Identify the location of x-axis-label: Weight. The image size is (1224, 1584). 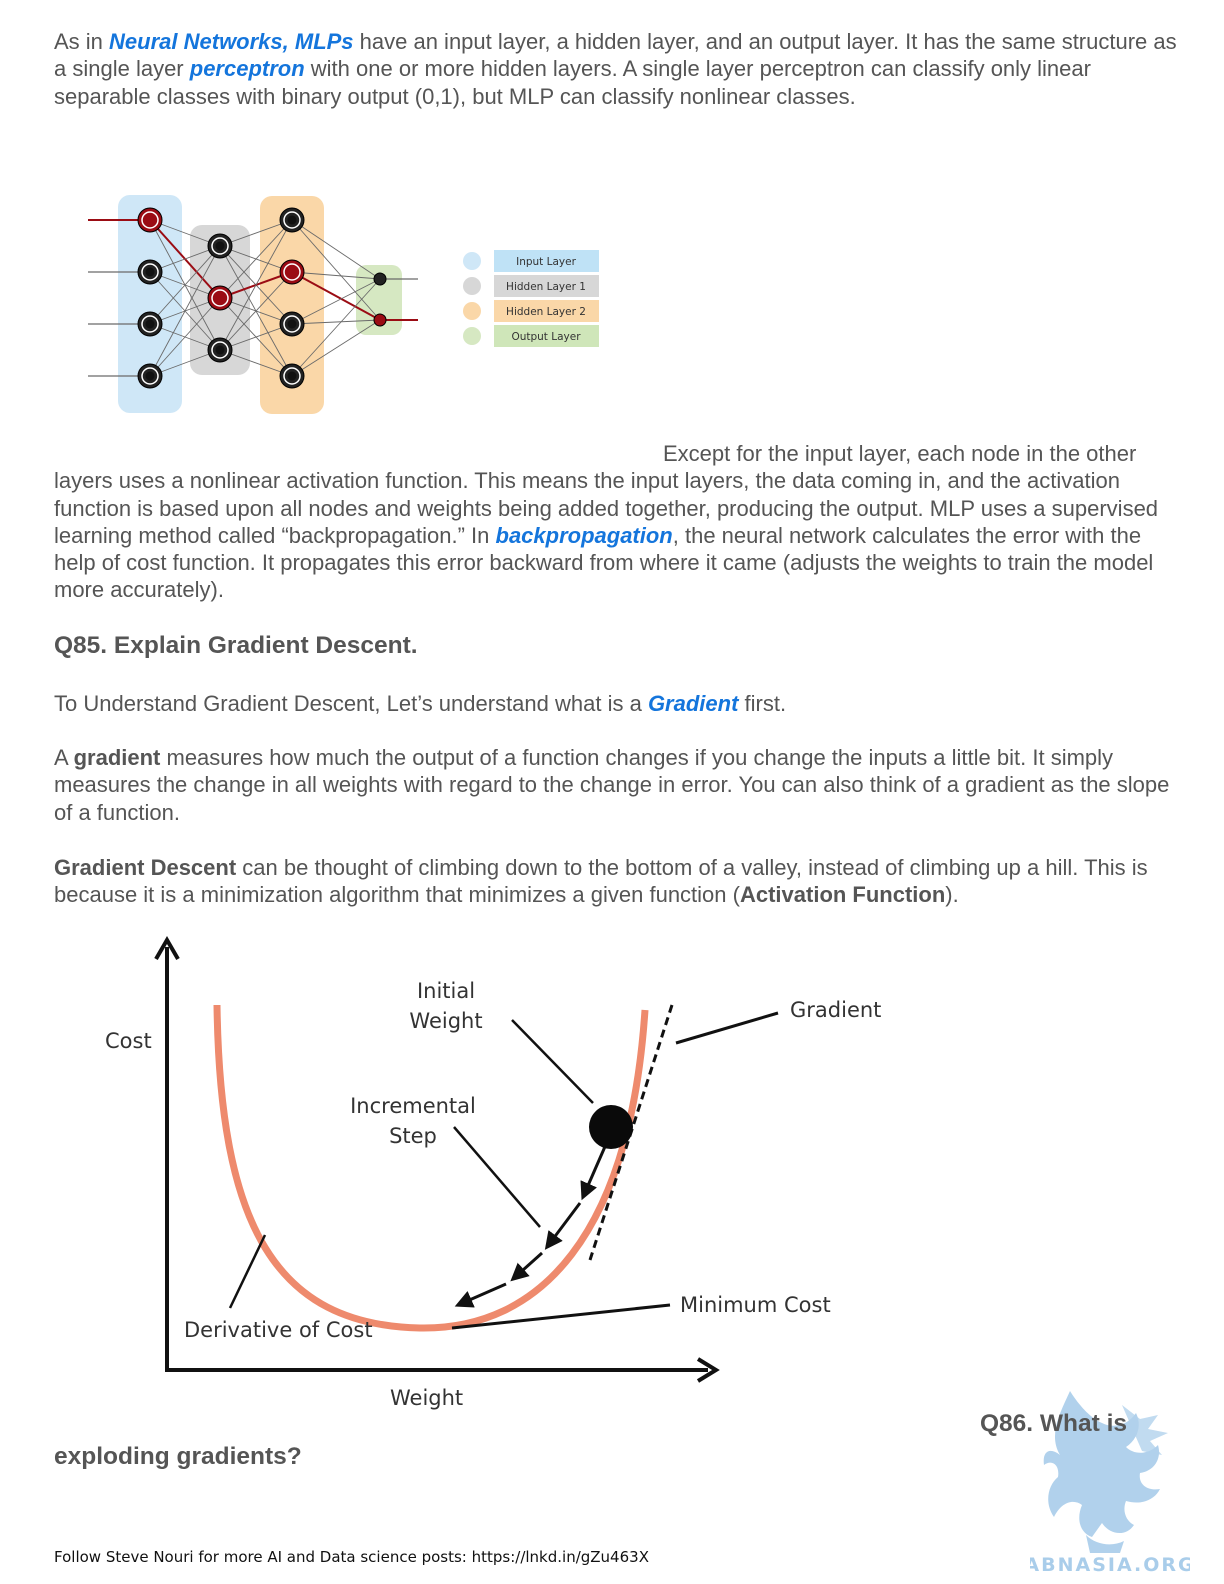
(426, 1398).